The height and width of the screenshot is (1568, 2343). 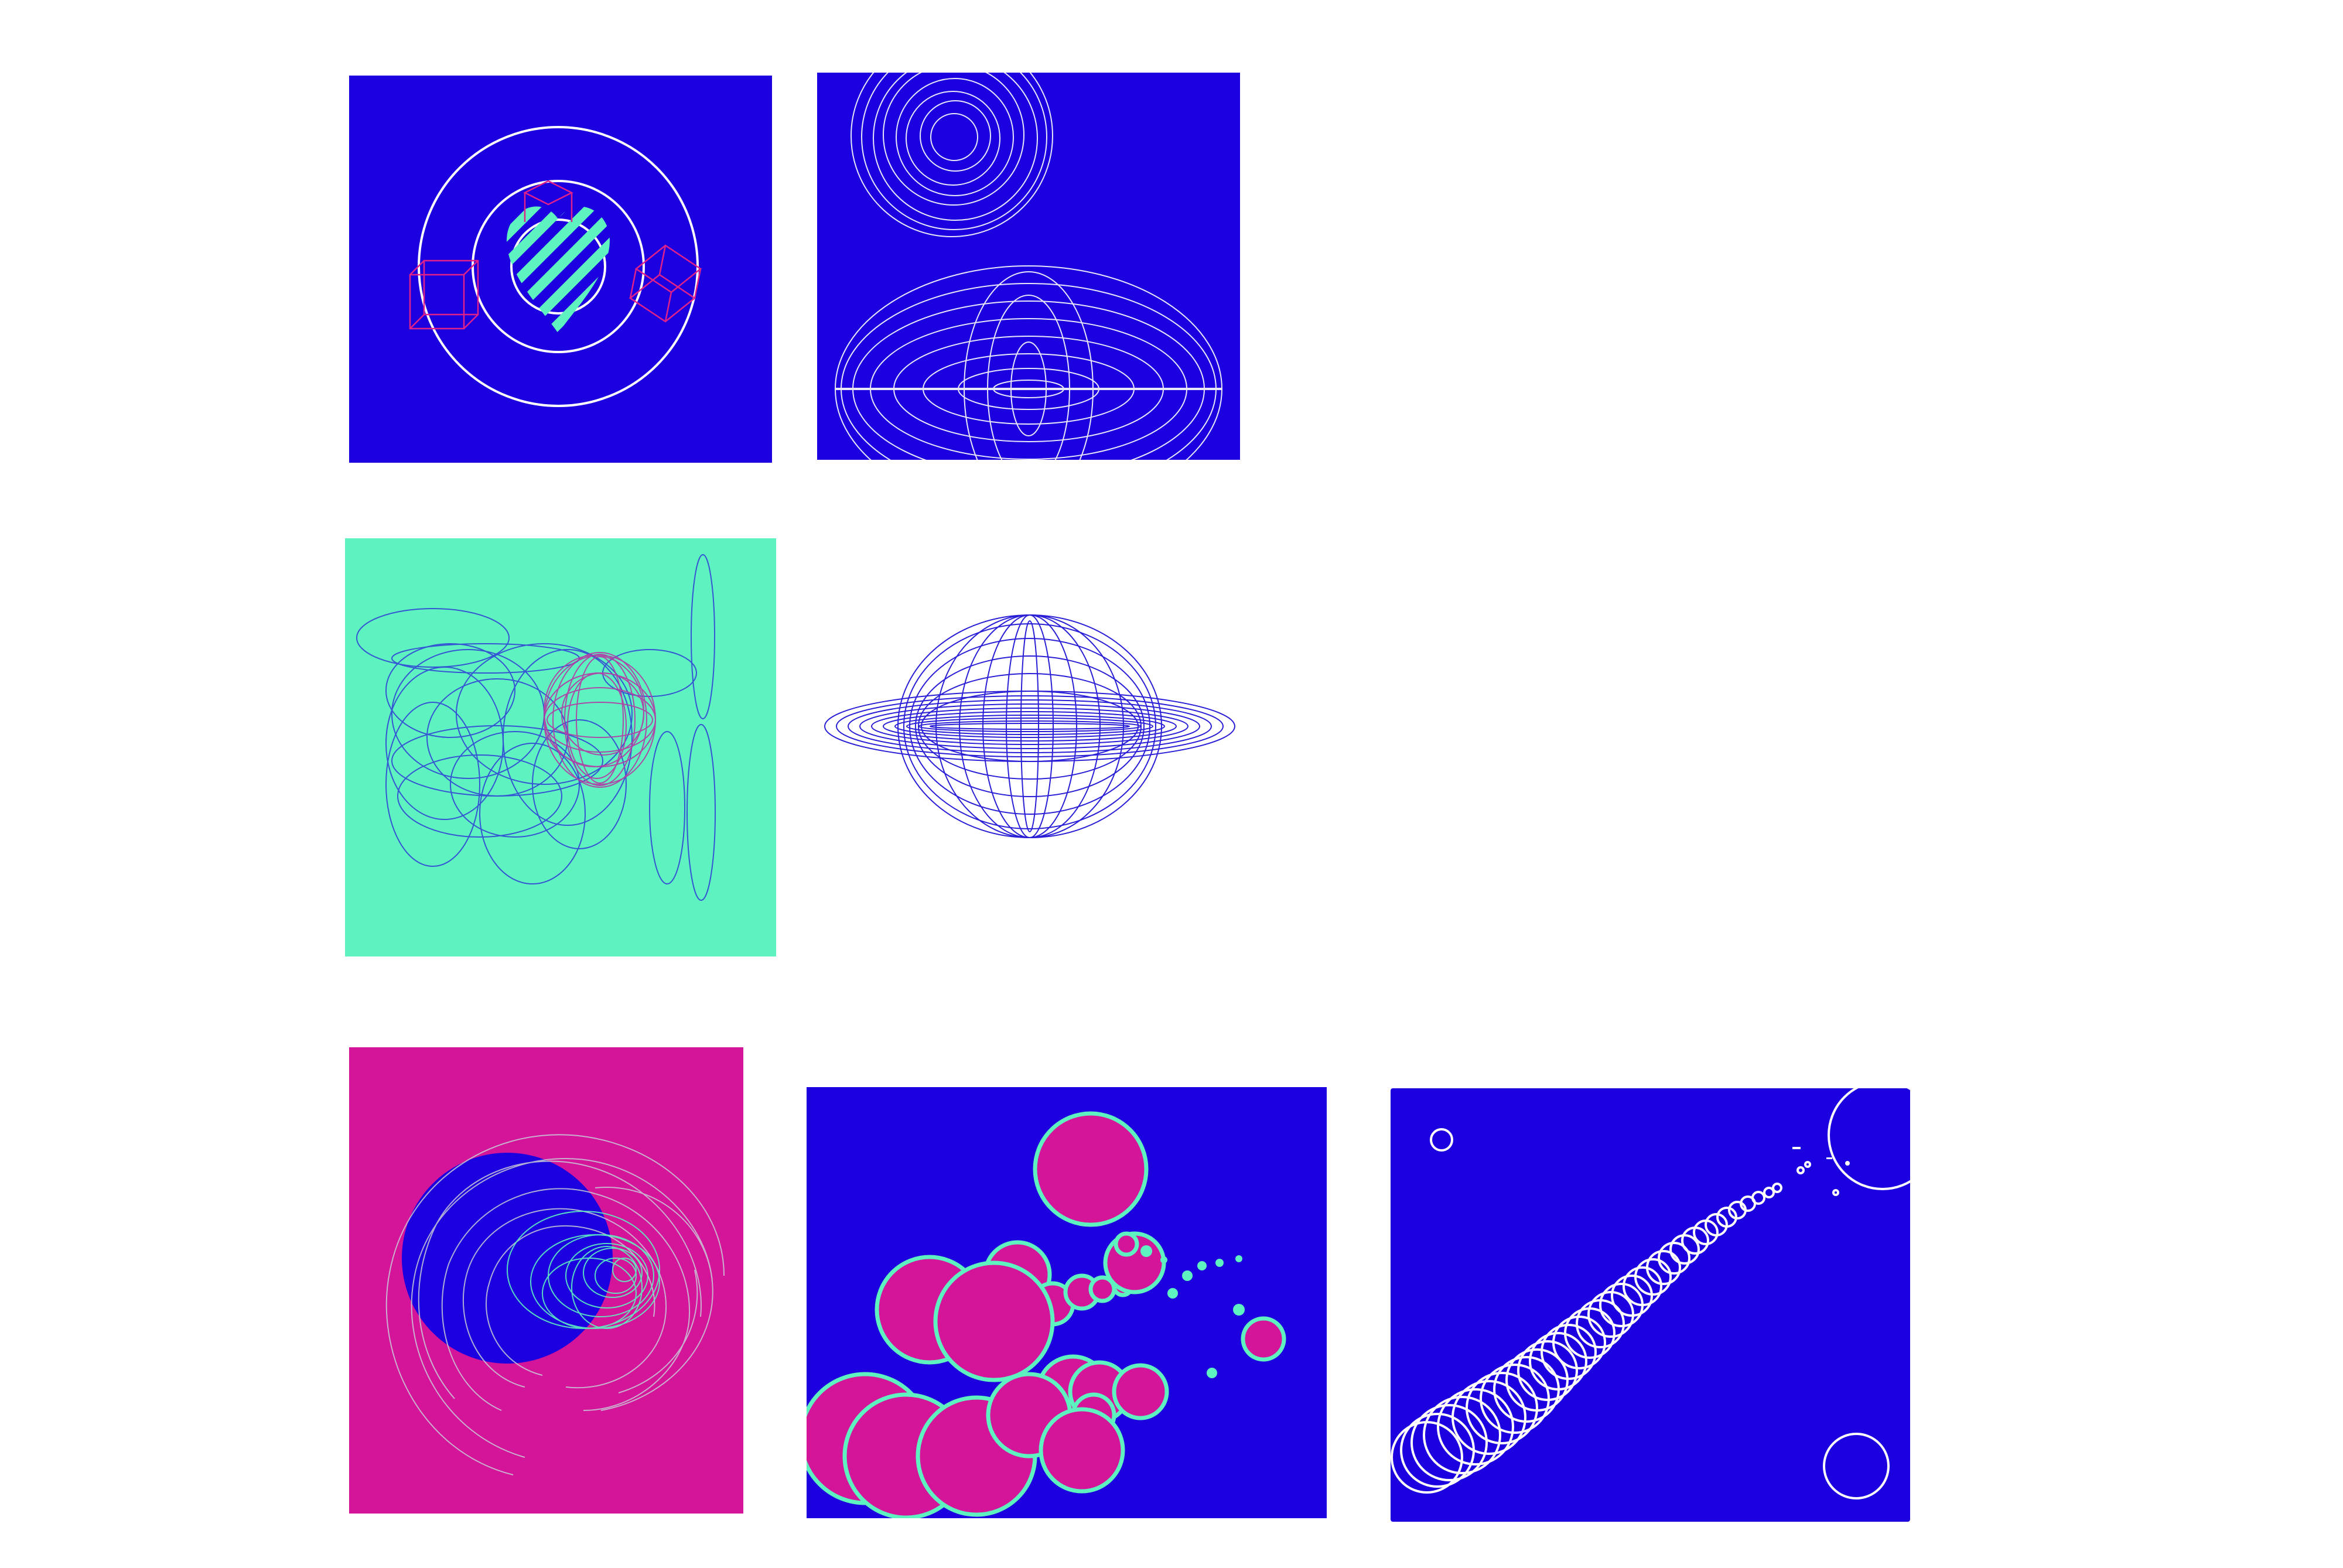 I want to click on tile4-background, so click(x=1030, y=726).